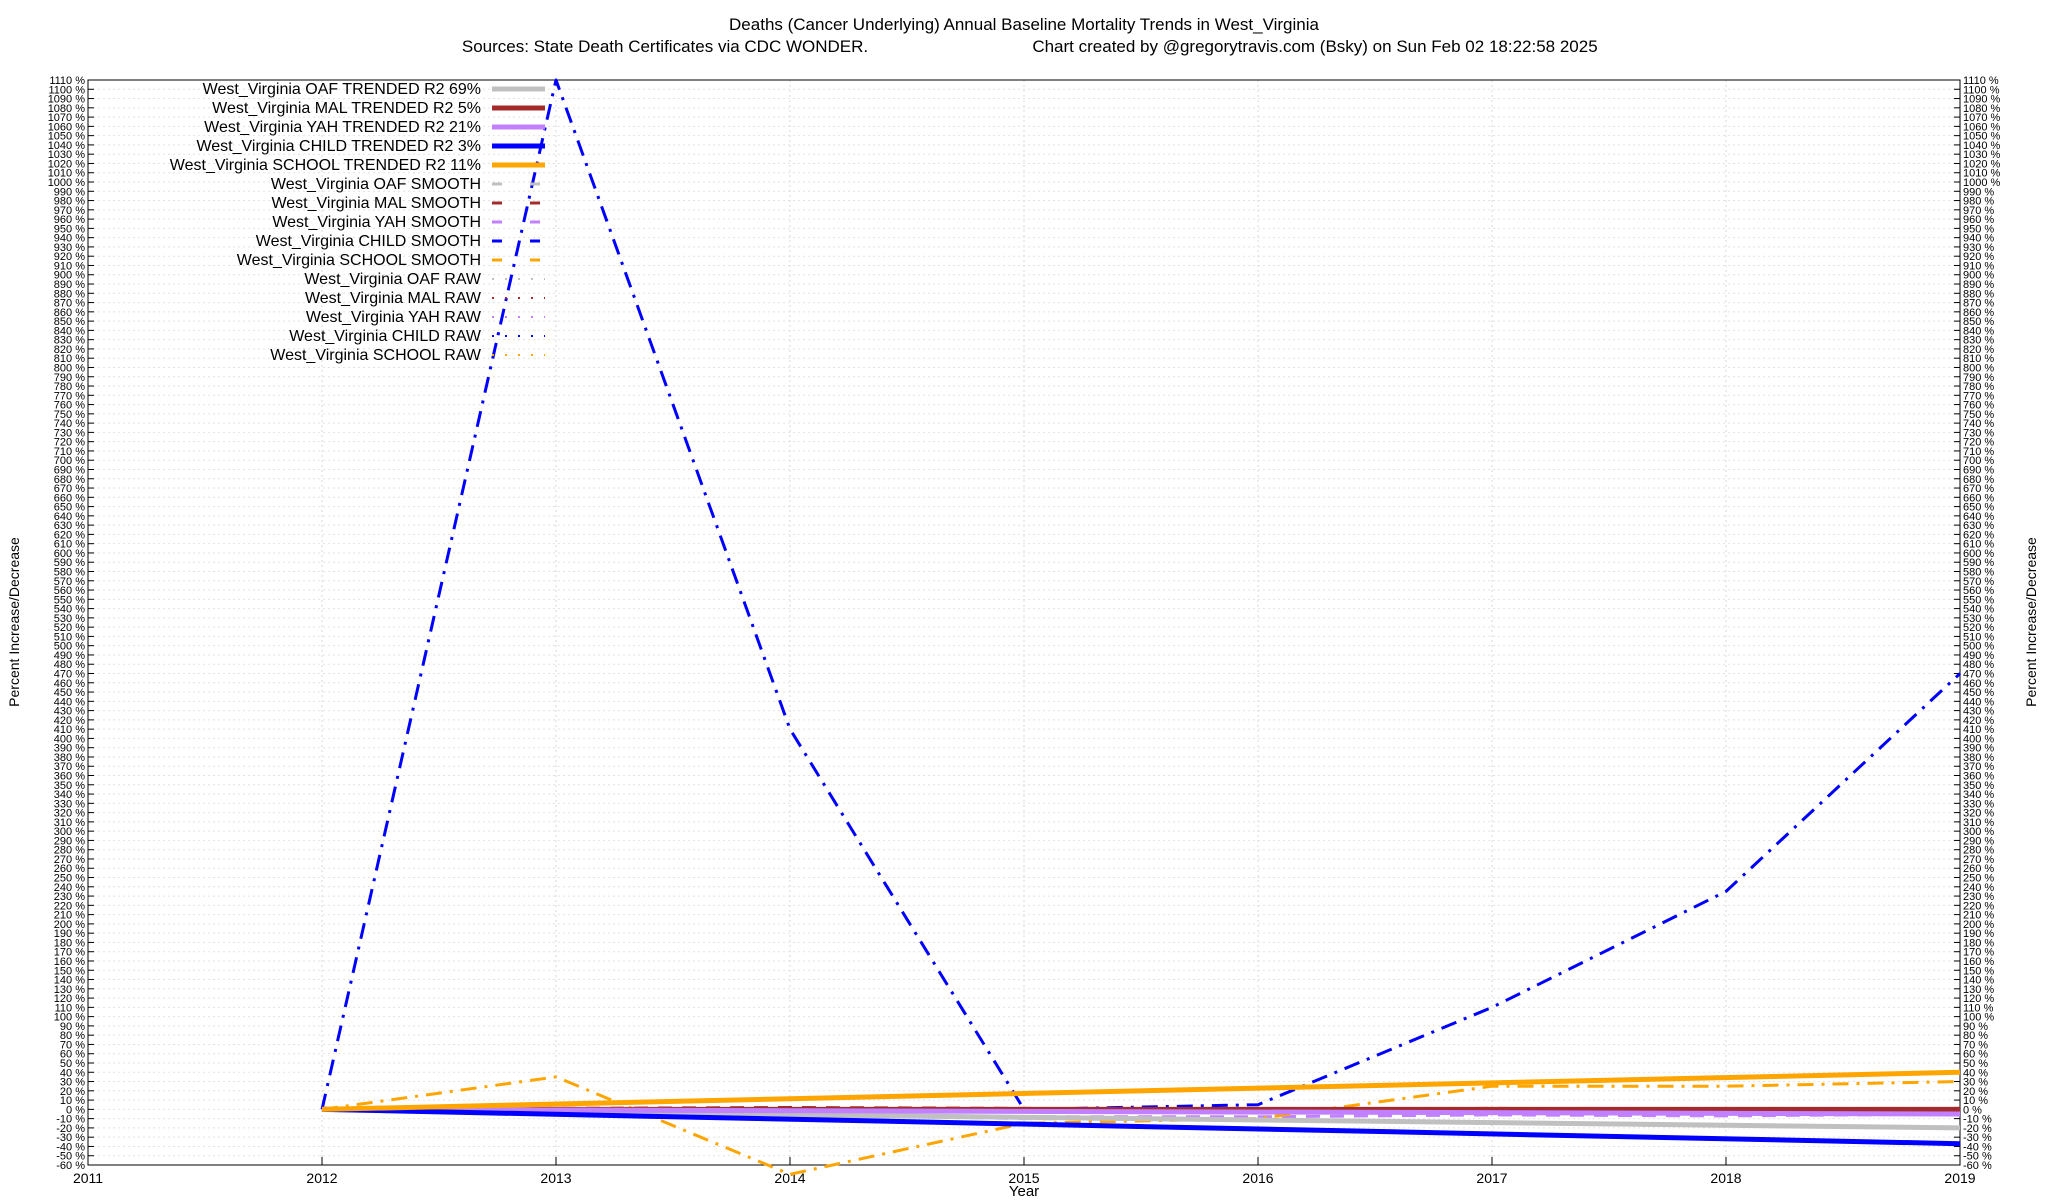 The width and height of the screenshot is (2048, 1200). I want to click on x-axis-ticks: 2011 2012 2013 2014 2015 2016 2017 2018 2019, so click(1024, 1171).